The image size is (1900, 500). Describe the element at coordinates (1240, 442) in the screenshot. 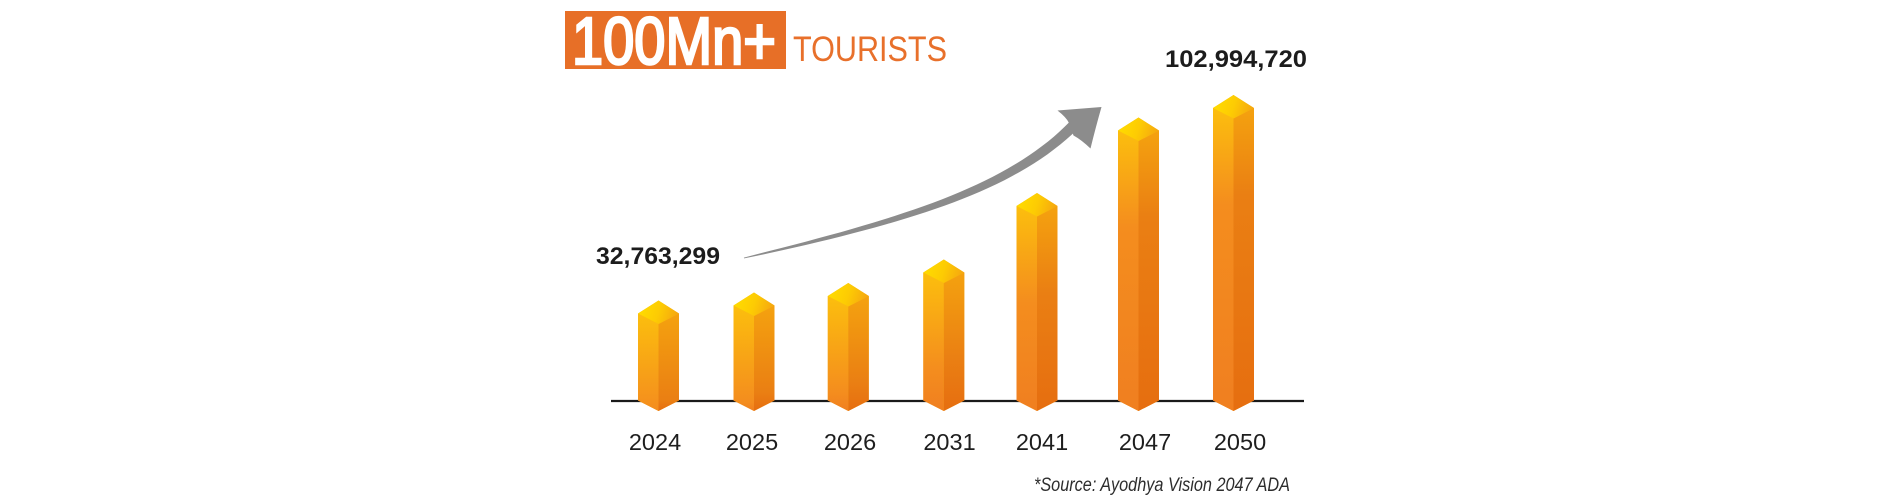

I see `svg-text: 2050` at that location.